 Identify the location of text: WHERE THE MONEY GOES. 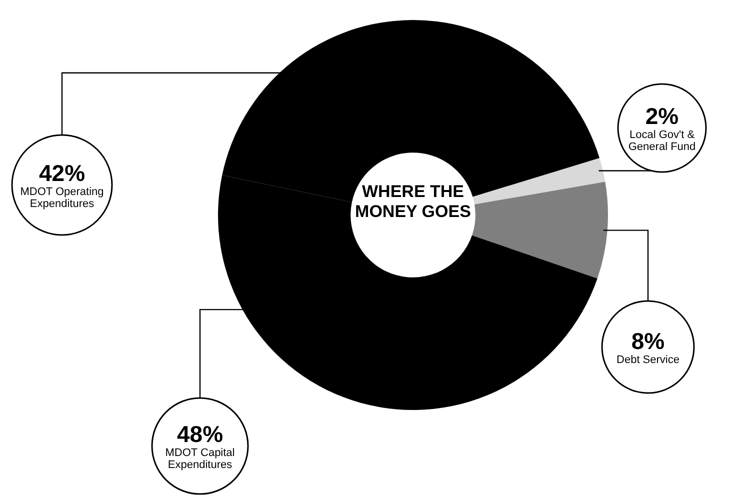
(413, 202).